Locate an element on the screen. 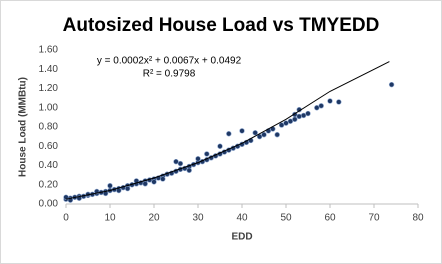 The image size is (442, 264). y-tick-label: 1.20 is located at coordinates (49, 88).